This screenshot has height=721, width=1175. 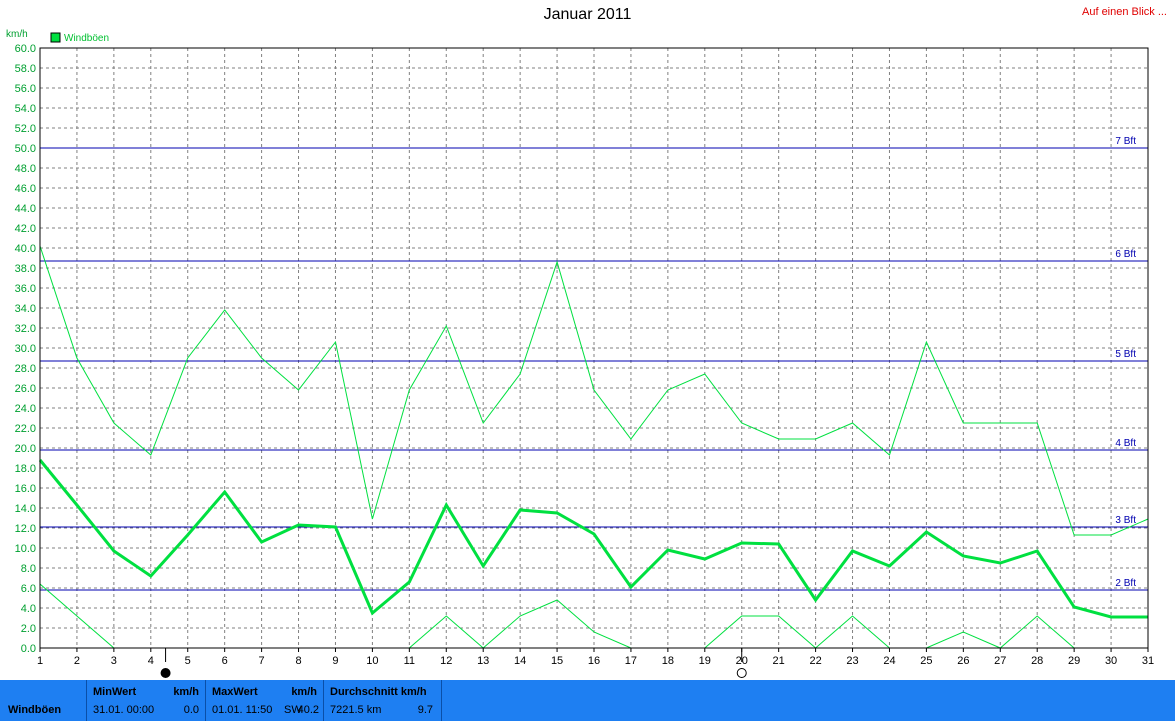 I want to click on min-date: 31.01. 00:00, so click(x=124, y=710).